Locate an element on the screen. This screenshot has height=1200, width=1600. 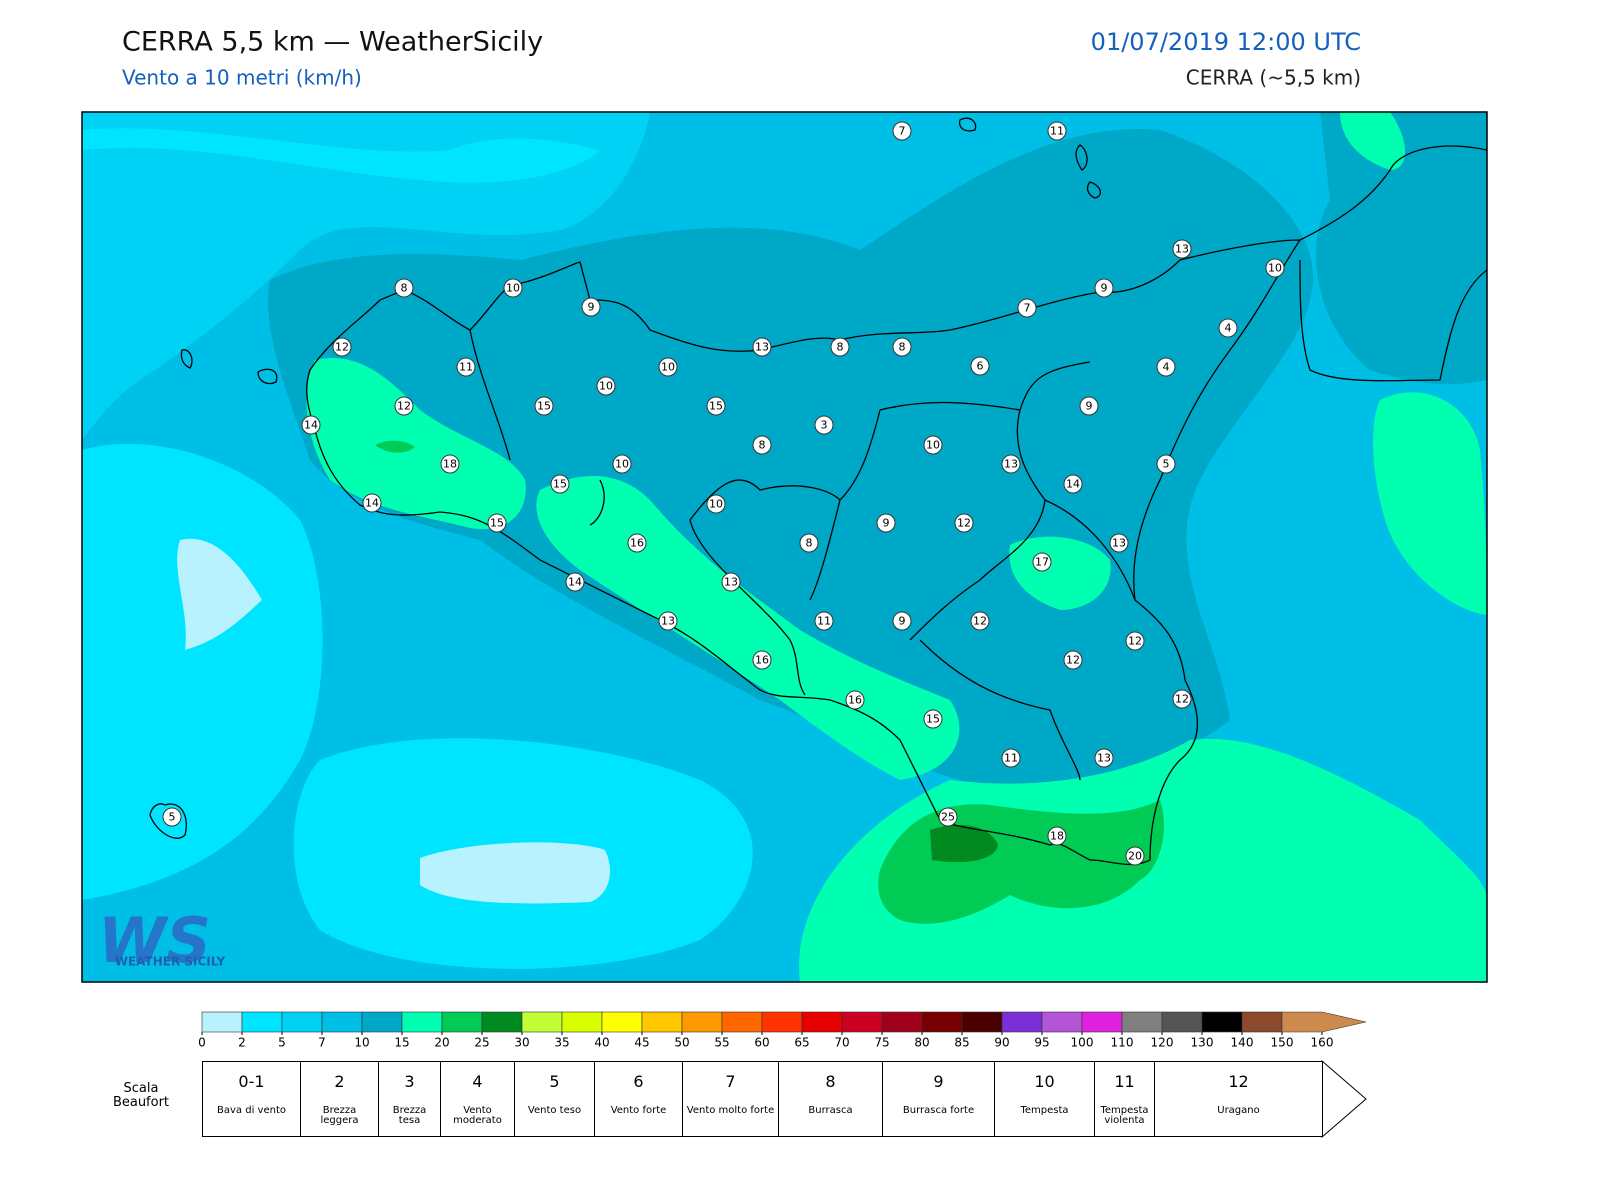
tick-label: 45 is located at coordinates (641, 1043).